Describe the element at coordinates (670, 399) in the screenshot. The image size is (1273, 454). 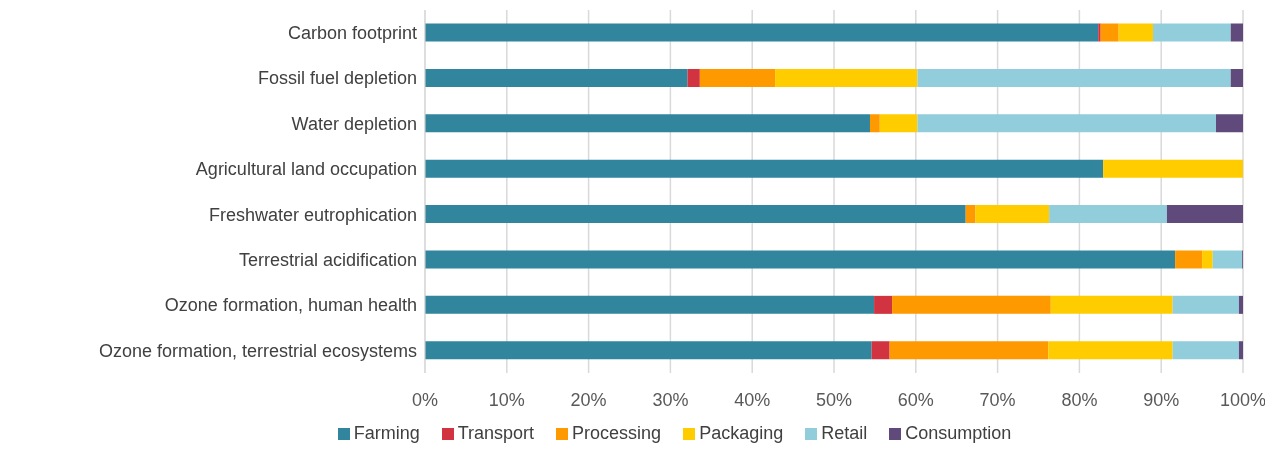
I see `x-tick-label: 30%` at that location.